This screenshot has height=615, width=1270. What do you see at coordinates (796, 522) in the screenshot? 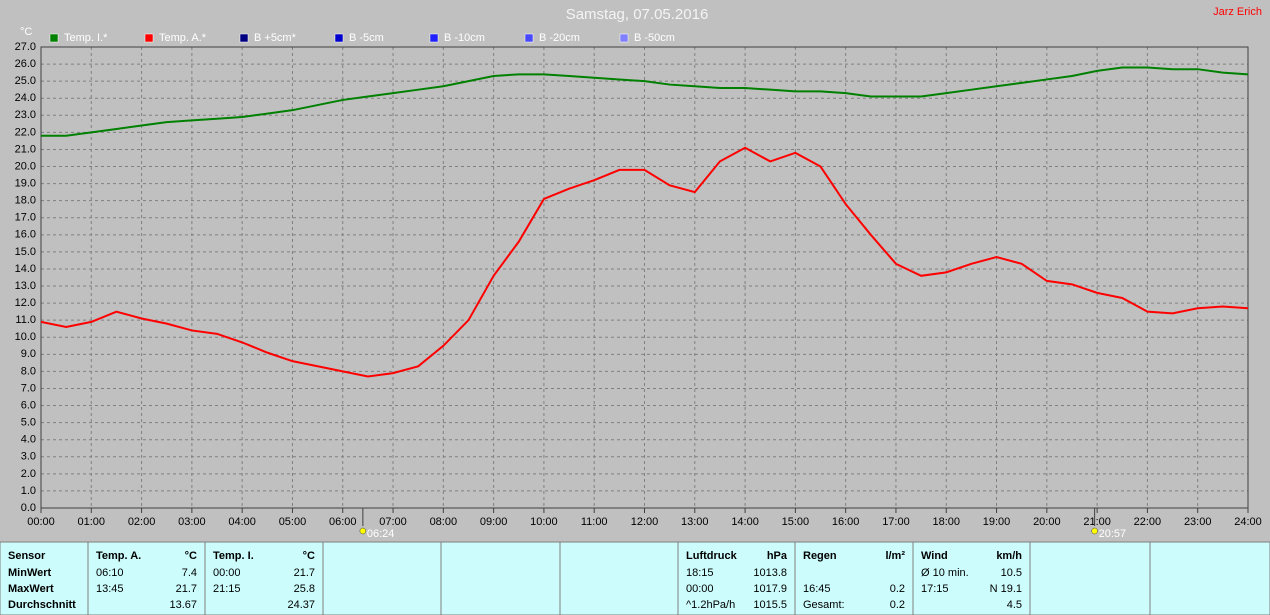
I see `x-tick-label: 15:00` at bounding box center [796, 522].